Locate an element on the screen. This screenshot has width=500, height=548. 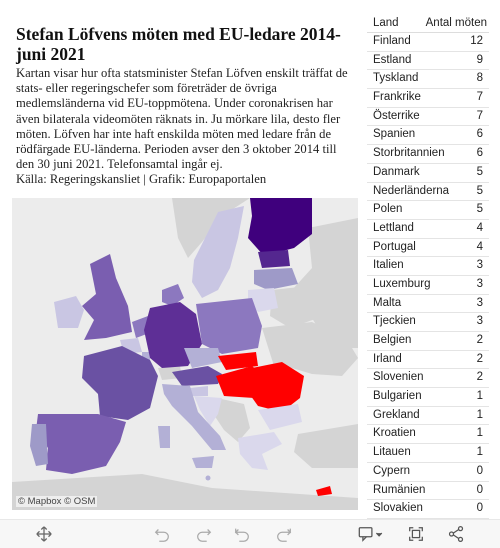
kroatien is located at coordinates (208, 411).